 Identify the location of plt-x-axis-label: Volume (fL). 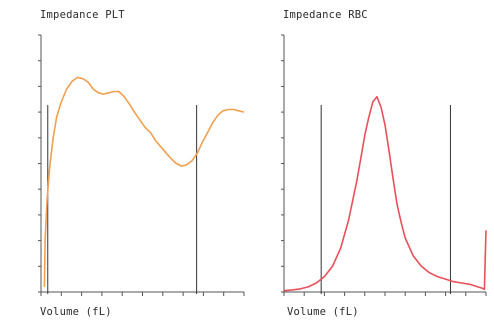
(76, 312).